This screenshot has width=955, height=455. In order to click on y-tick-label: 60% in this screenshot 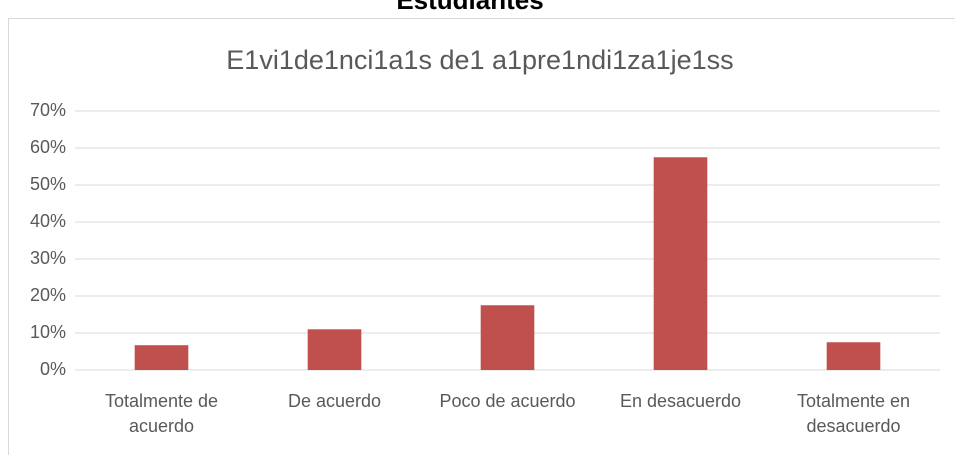, I will do `click(48, 147)`.